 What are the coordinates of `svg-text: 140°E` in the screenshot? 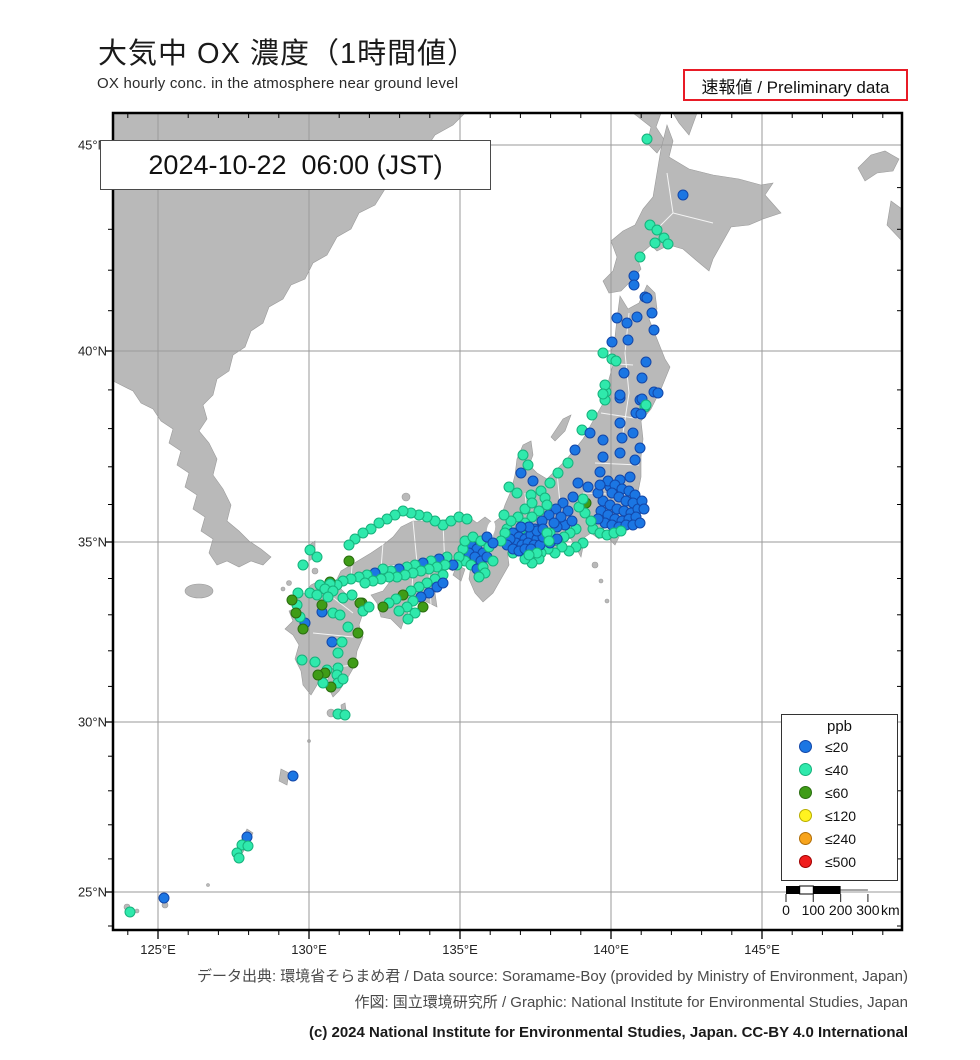 It's located at (611, 949).